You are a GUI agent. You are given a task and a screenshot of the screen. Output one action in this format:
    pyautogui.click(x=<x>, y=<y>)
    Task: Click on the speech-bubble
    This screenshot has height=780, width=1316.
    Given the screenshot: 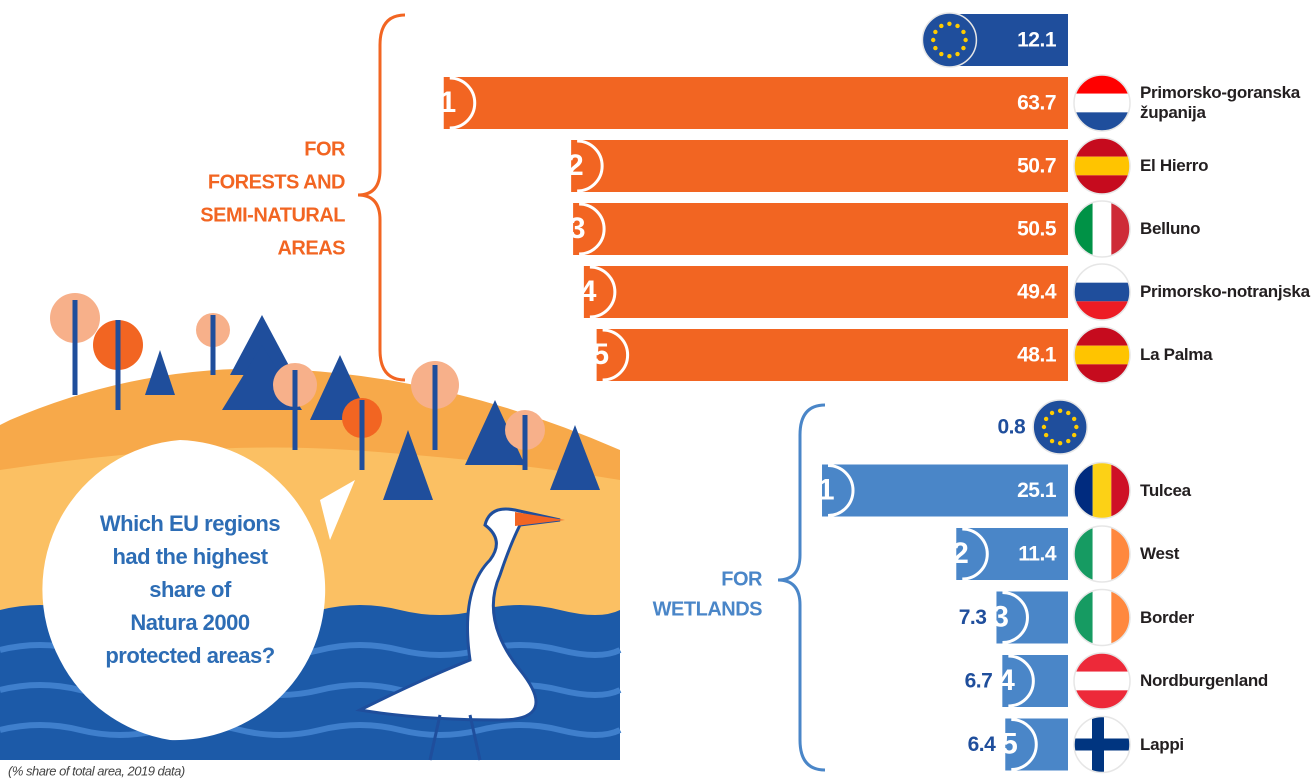 What is the action you would take?
    pyautogui.click(x=198, y=590)
    